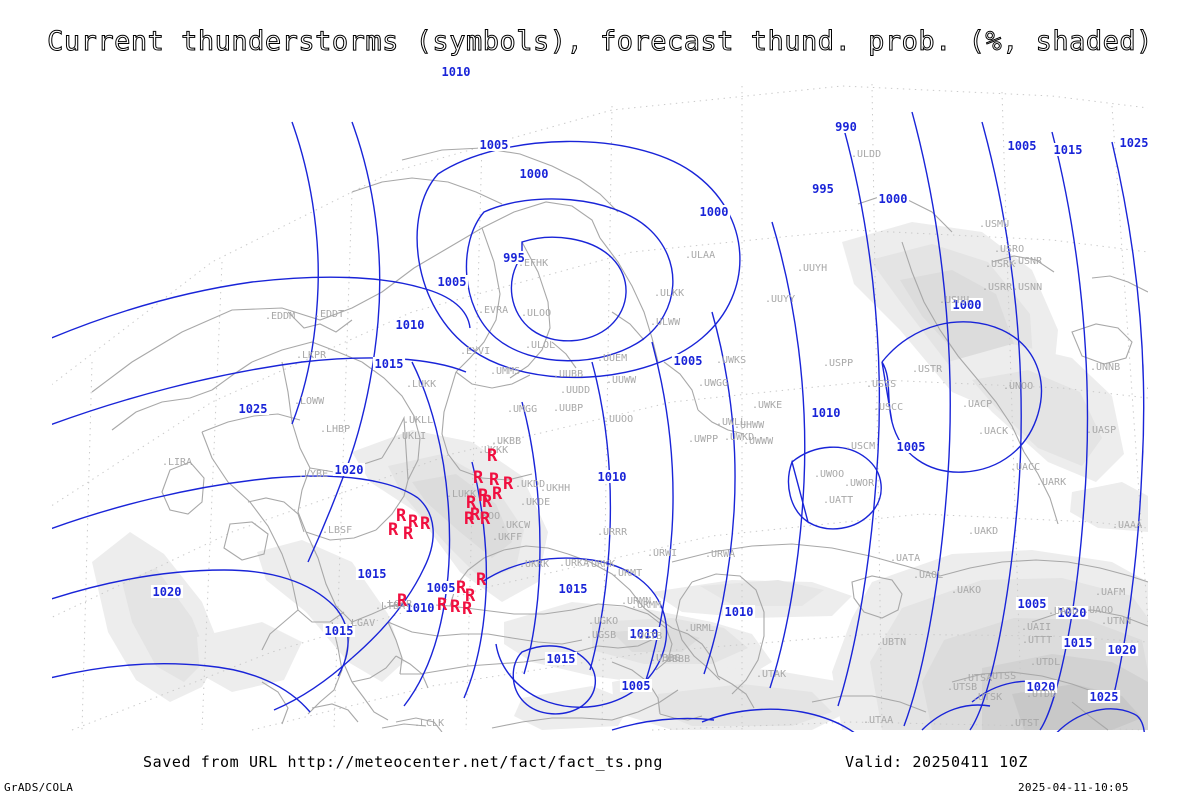 This screenshot has height=800, width=1200. Describe the element at coordinates (927, 369) in the screenshot. I see `station-identifier: .USTR` at that location.